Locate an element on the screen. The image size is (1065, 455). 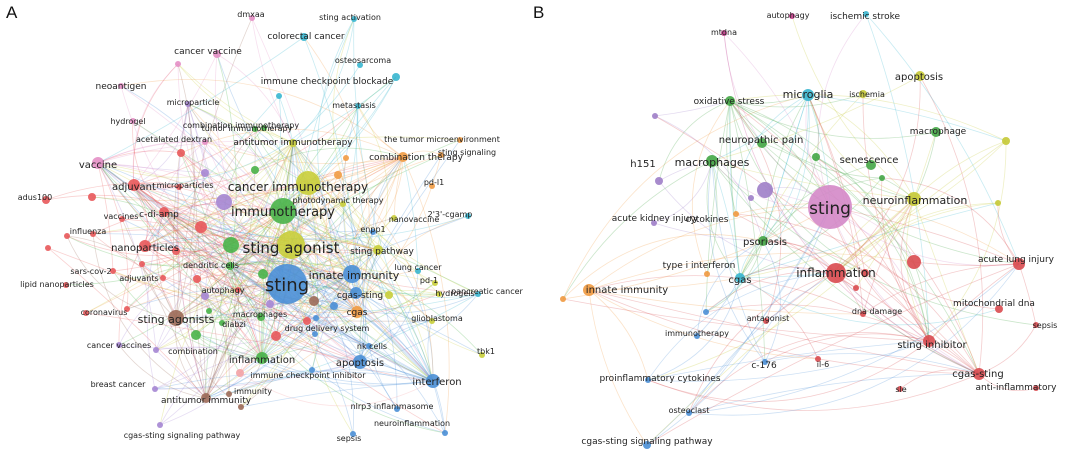
node-label: acute kidney injury is located at coordinates (655, 219).